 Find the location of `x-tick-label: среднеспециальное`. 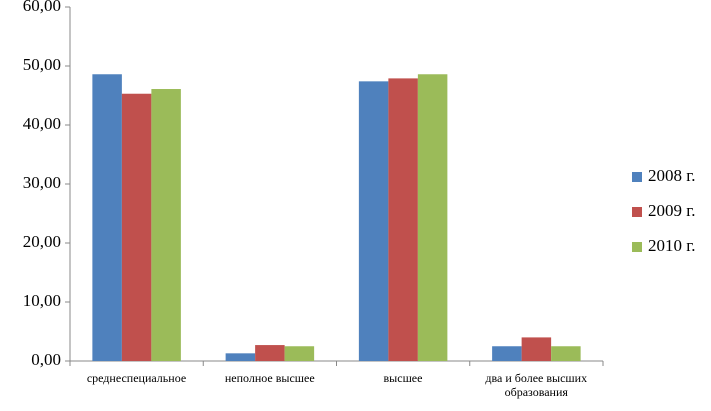

x-tick-label: среднеспециальное is located at coordinates (136, 378).